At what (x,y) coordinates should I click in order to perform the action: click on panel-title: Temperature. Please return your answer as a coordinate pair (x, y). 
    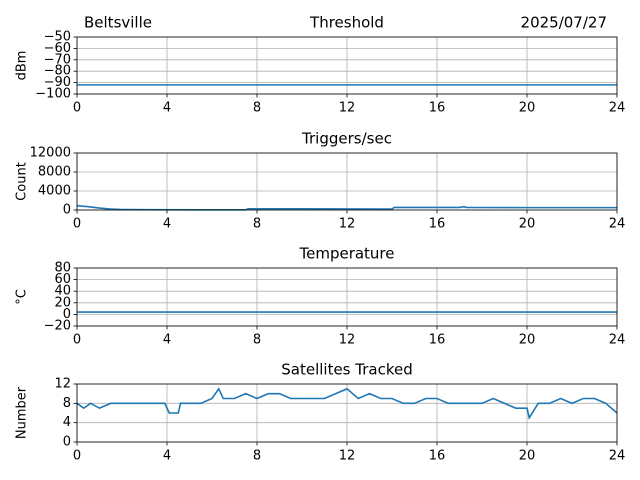
    Looking at the image, I should click on (346, 254).